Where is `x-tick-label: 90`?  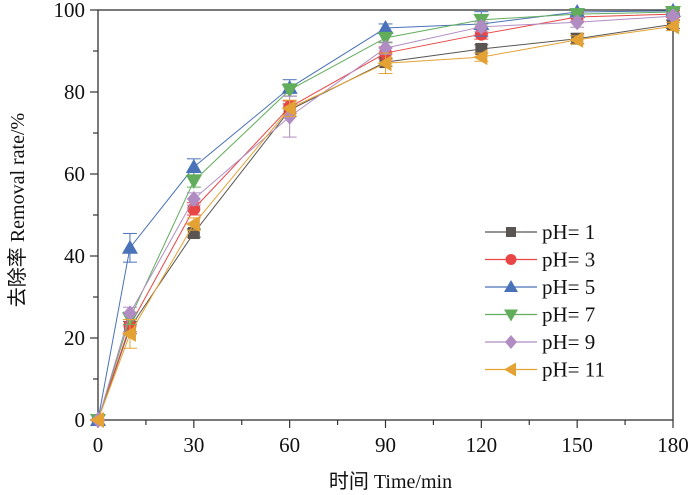 x-tick-label: 90 is located at coordinates (385, 445).